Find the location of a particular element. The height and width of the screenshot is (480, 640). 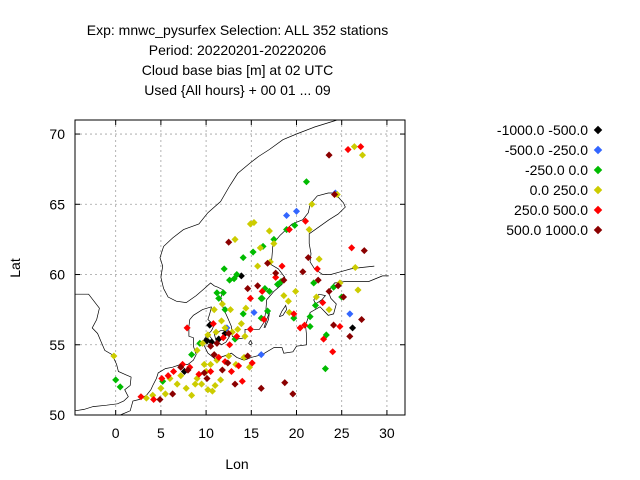

y-tick-label: 55 is located at coordinates (57, 345).